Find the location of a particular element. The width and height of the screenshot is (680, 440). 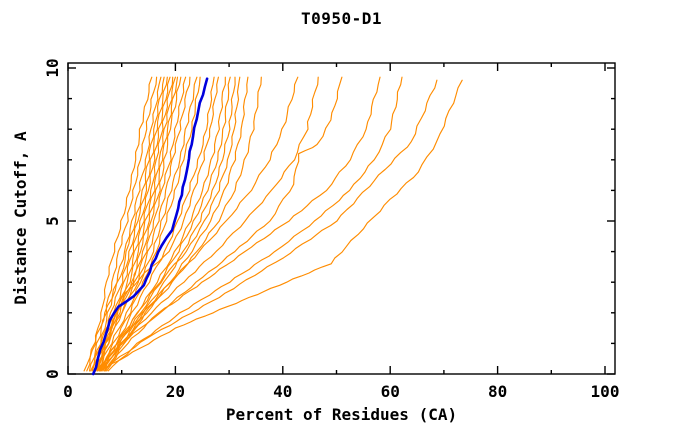

highlighted-model-curve is located at coordinates (150, 226).